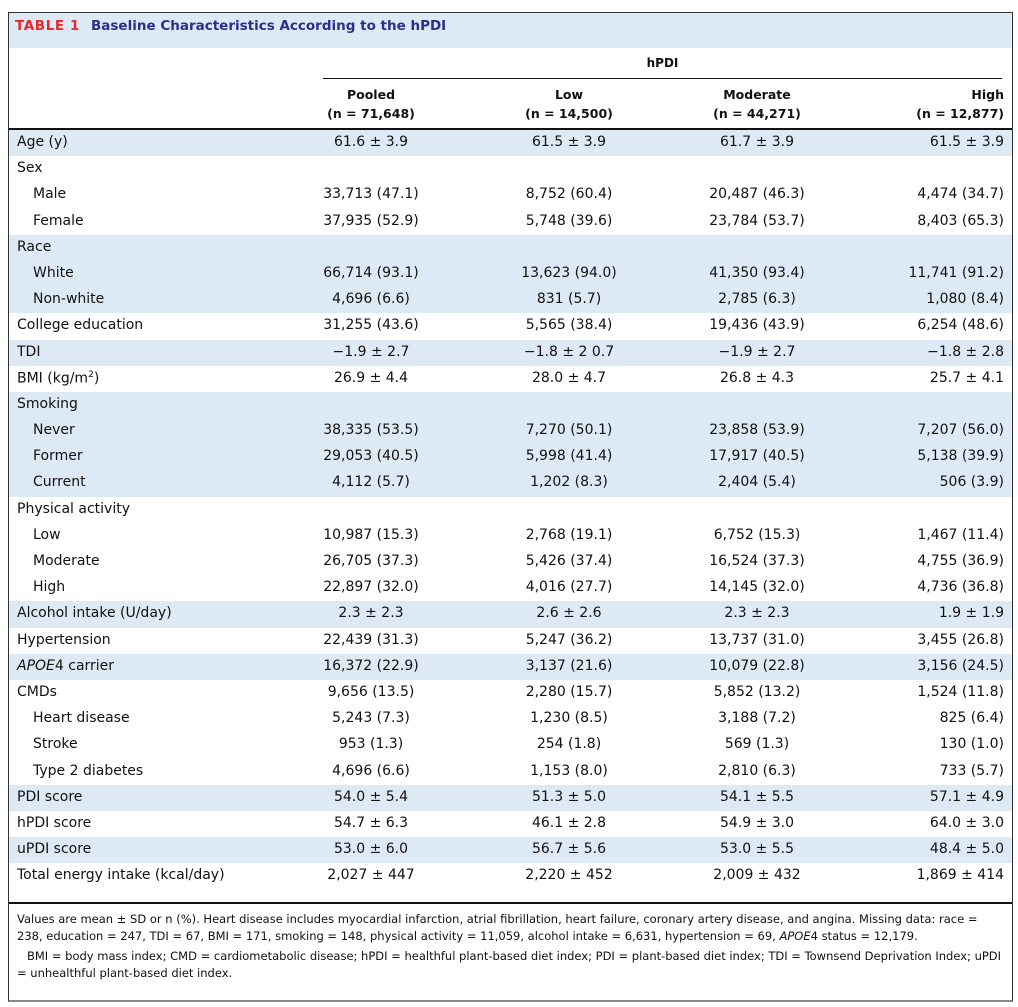 Image resolution: width=1018 pixels, height=1007 pixels. Describe the element at coordinates (757, 482) in the screenshot. I see `cell-moderate: 2,404 (5.4)` at that location.